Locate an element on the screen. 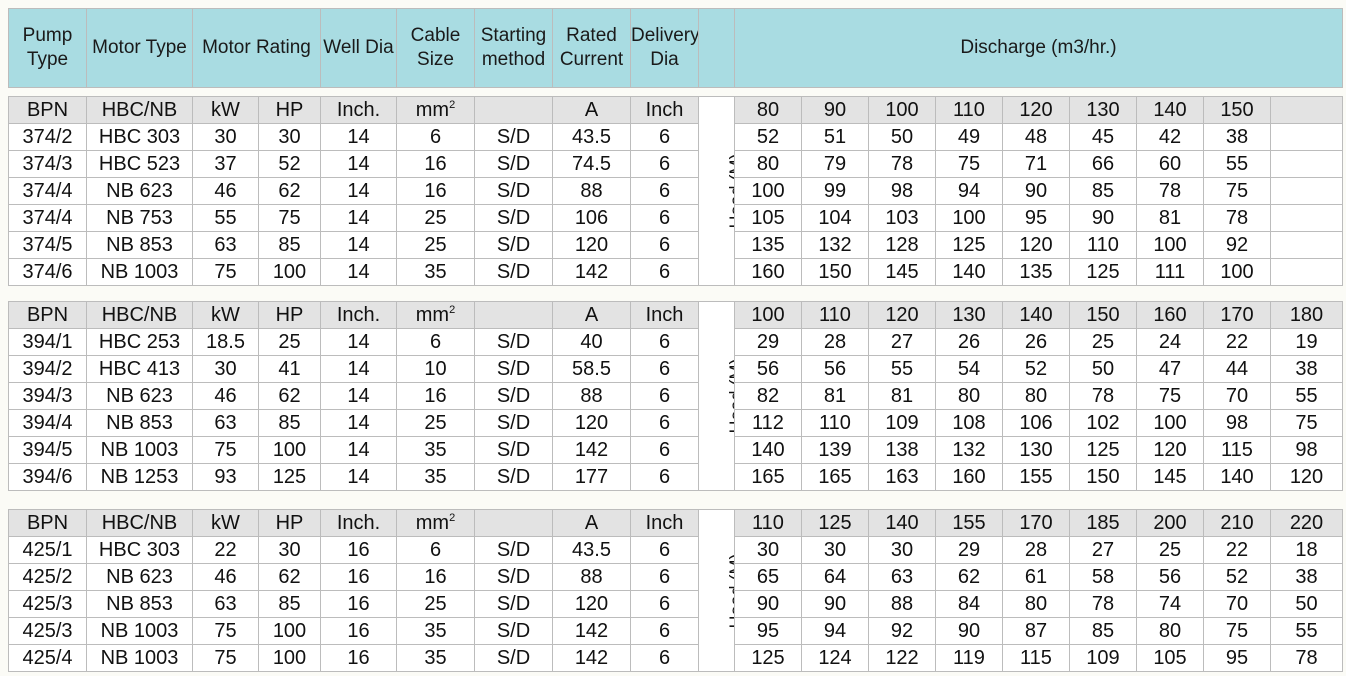 The height and width of the screenshot is (676, 1346). pump-type: 374/2 is located at coordinates (47, 137).